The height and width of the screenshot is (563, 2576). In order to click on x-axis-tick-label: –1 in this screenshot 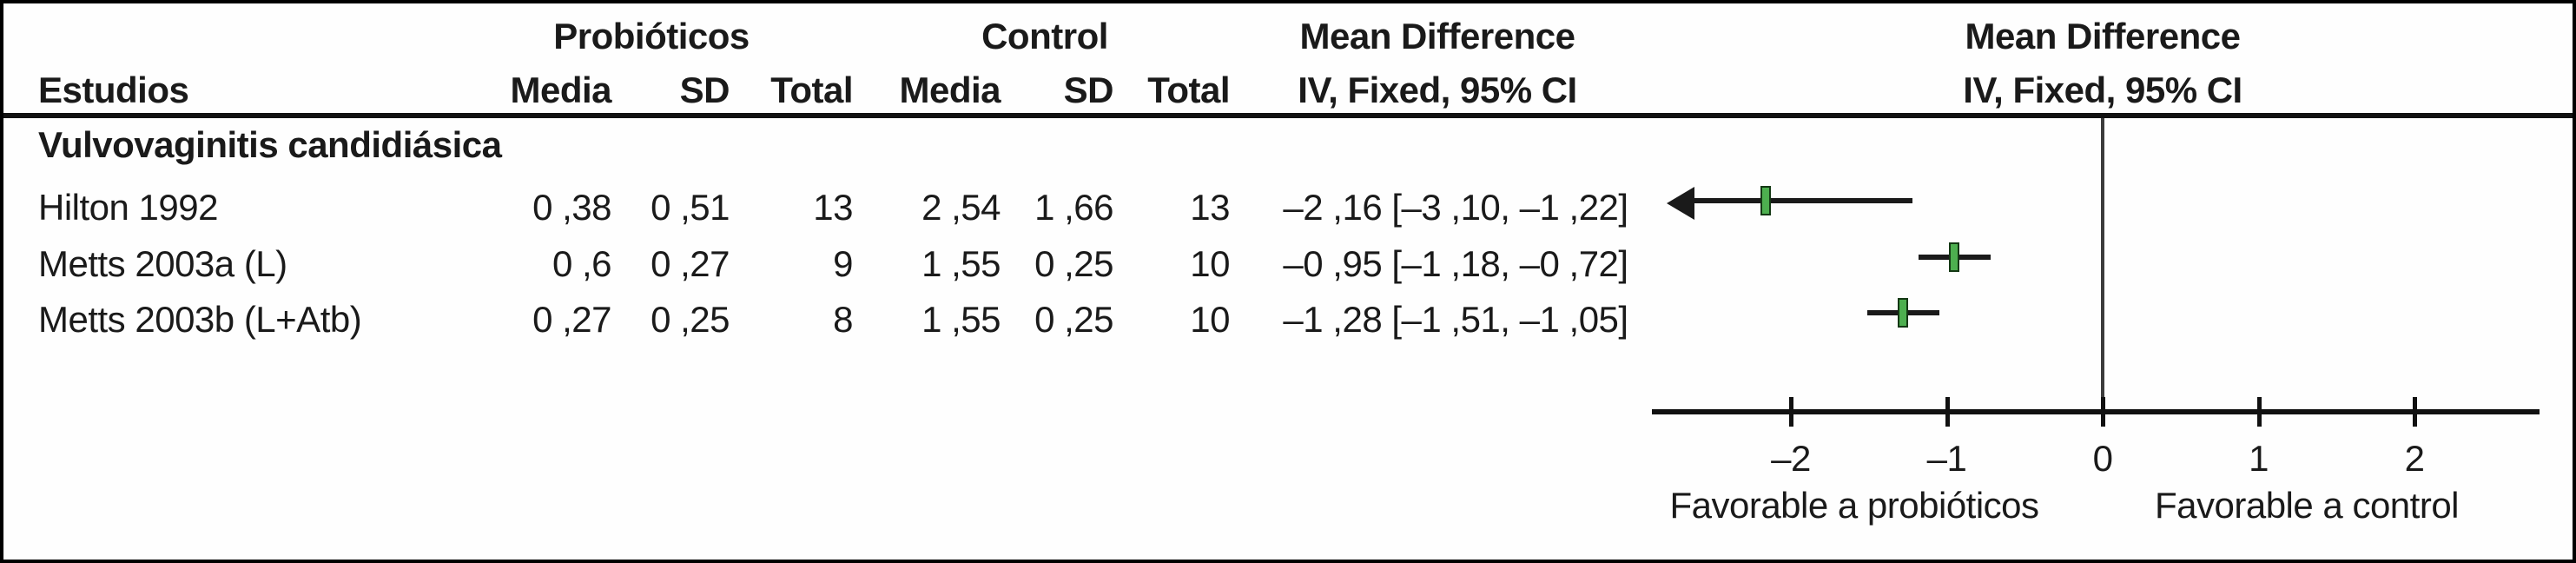, I will do `click(1946, 458)`.